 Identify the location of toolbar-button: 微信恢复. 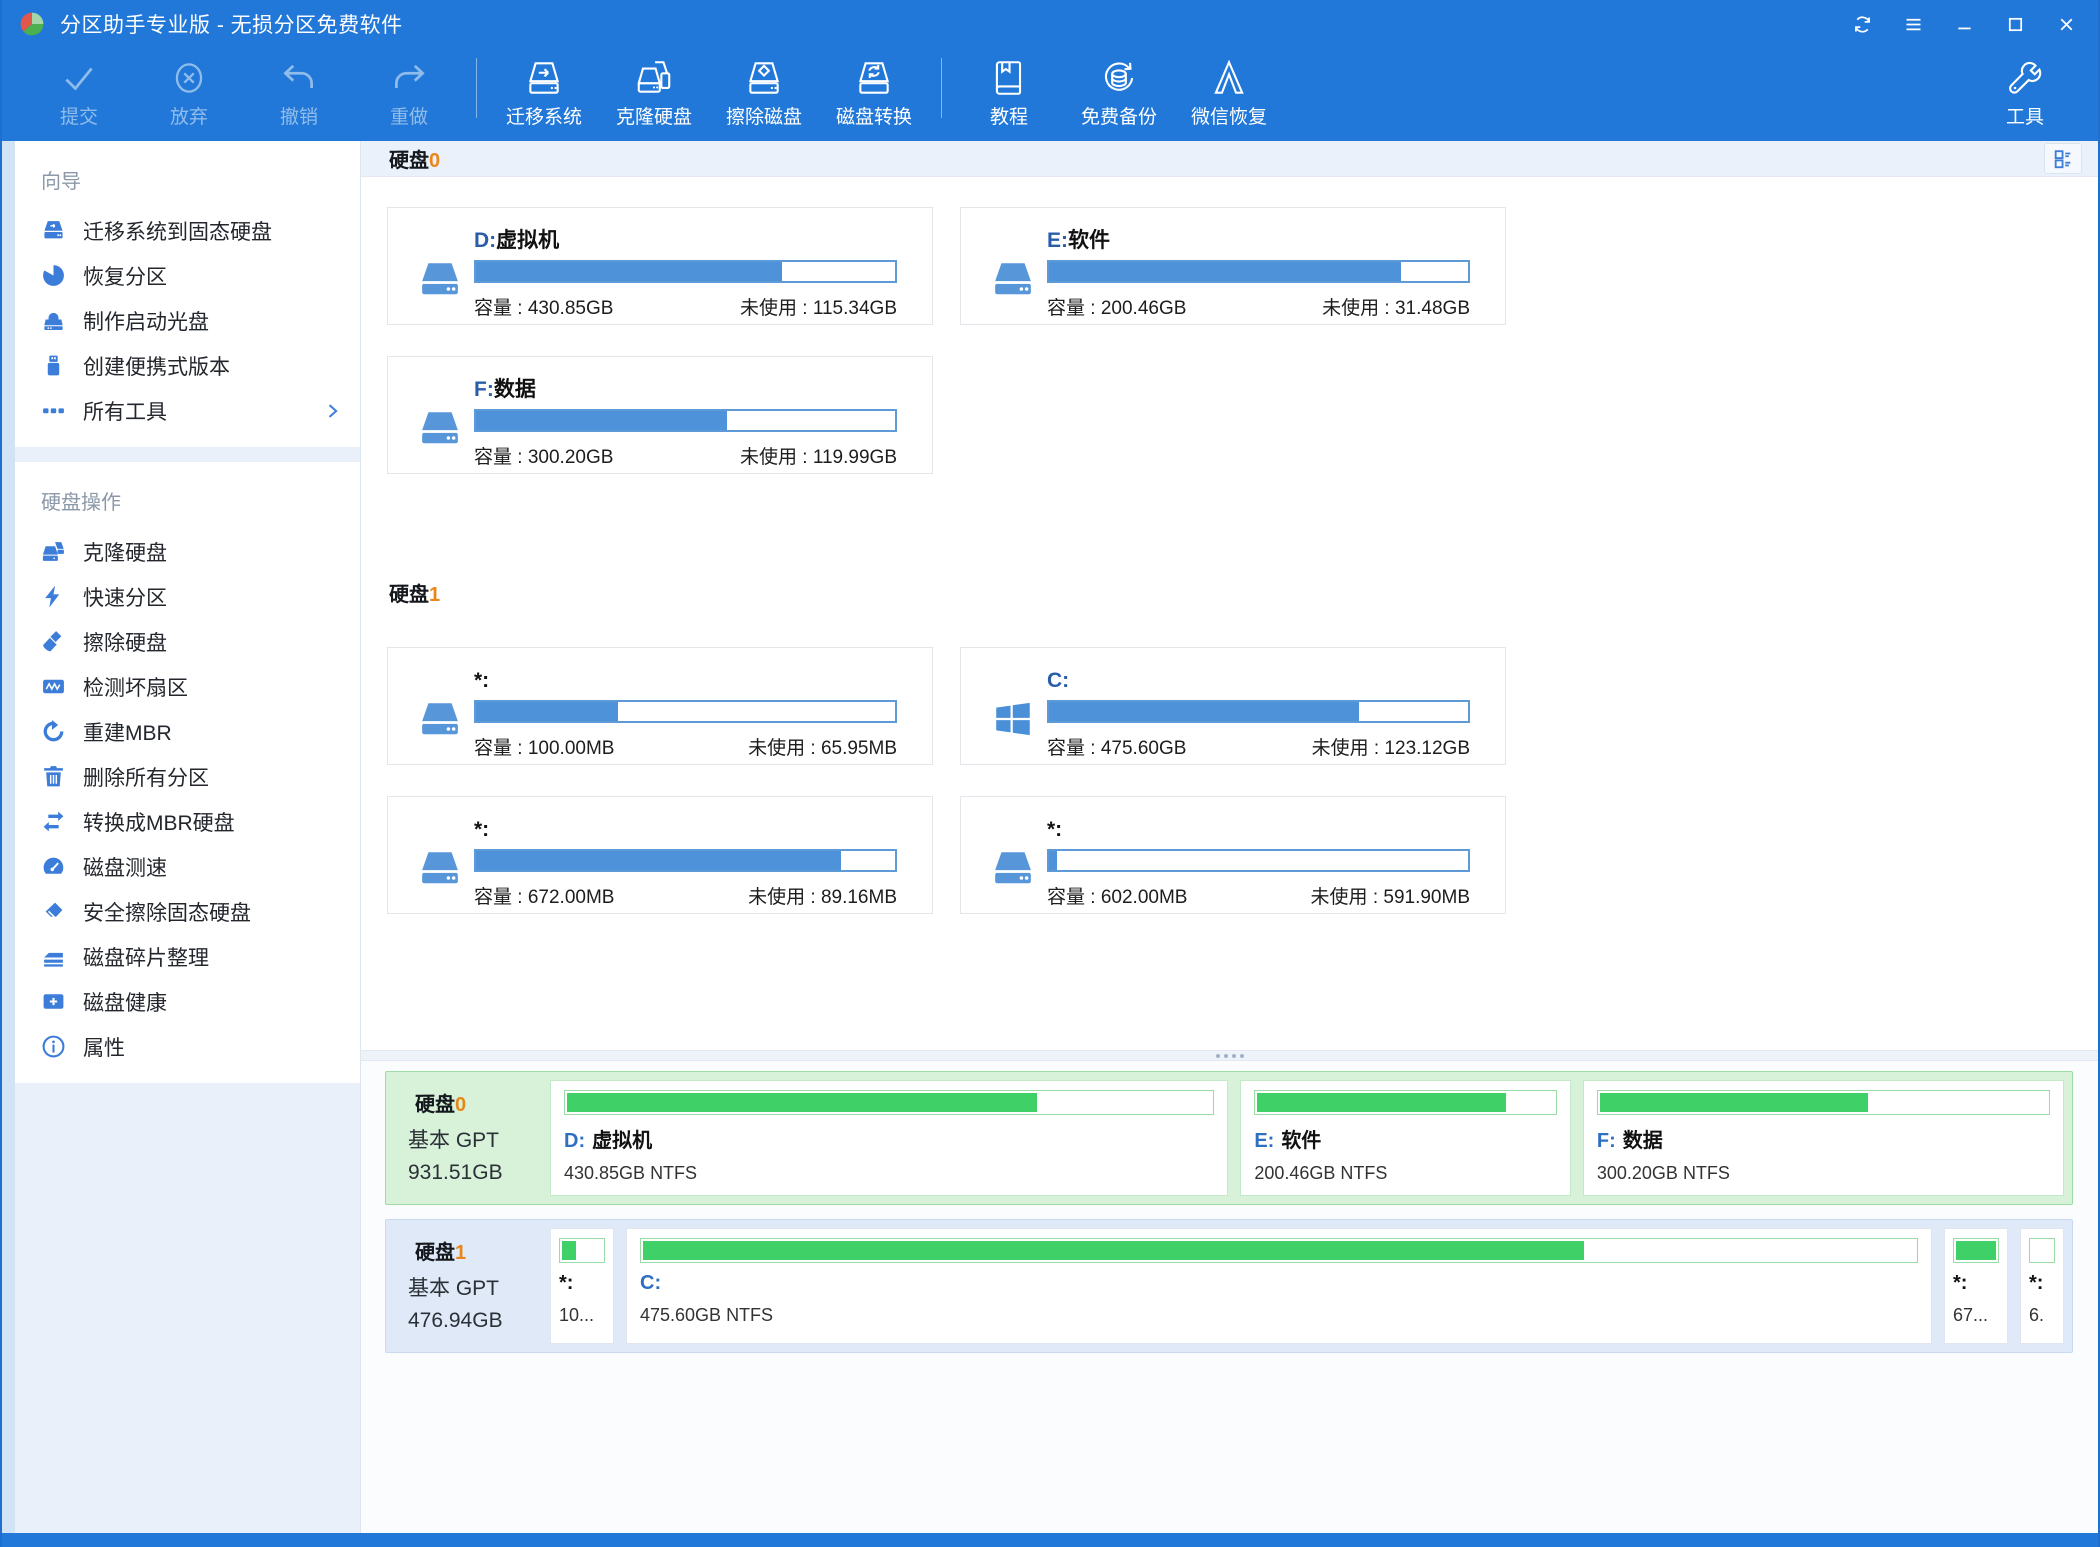
(1229, 88).